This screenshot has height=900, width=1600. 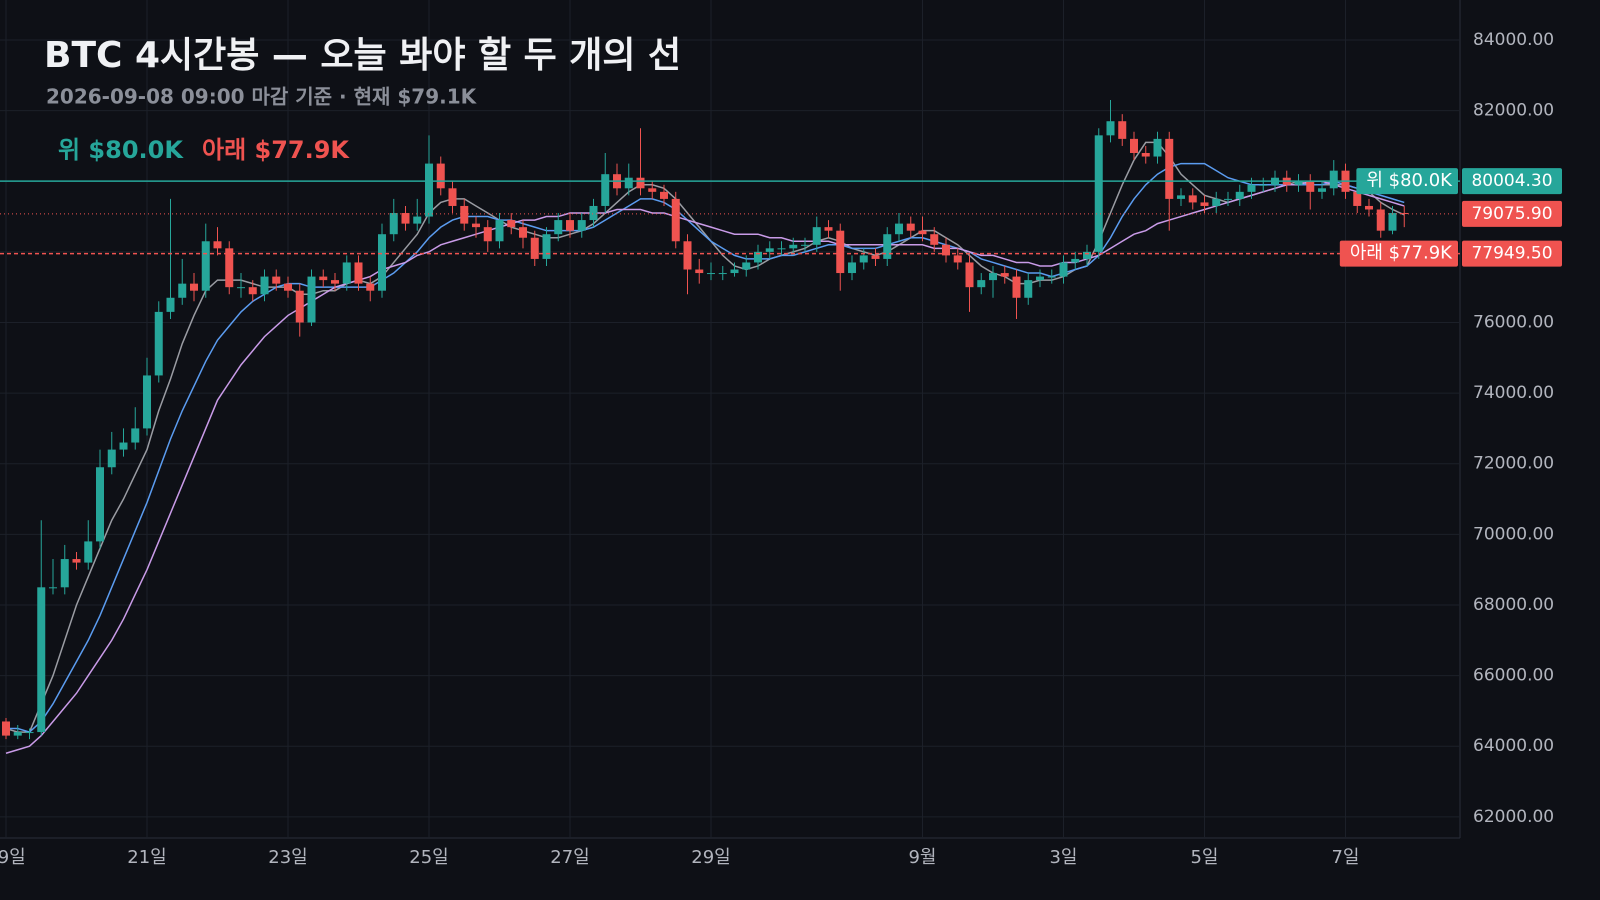 What do you see at coordinates (1513, 464) in the screenshot?
I see `y-tick-label: 72000.00` at bounding box center [1513, 464].